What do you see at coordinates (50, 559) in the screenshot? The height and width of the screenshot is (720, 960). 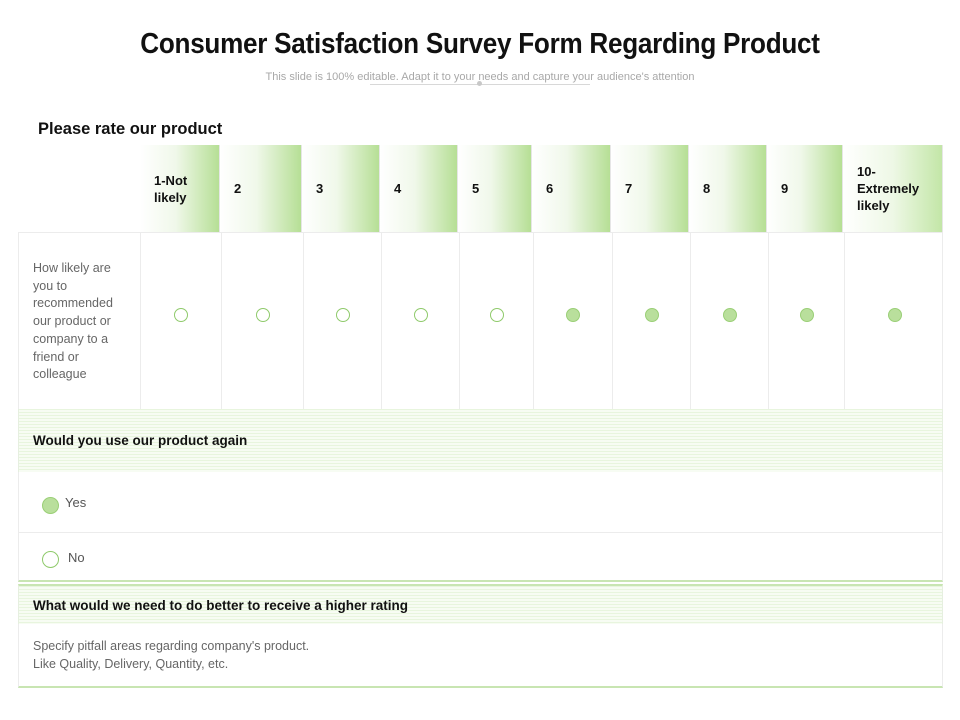 I see `option-no-radio` at bounding box center [50, 559].